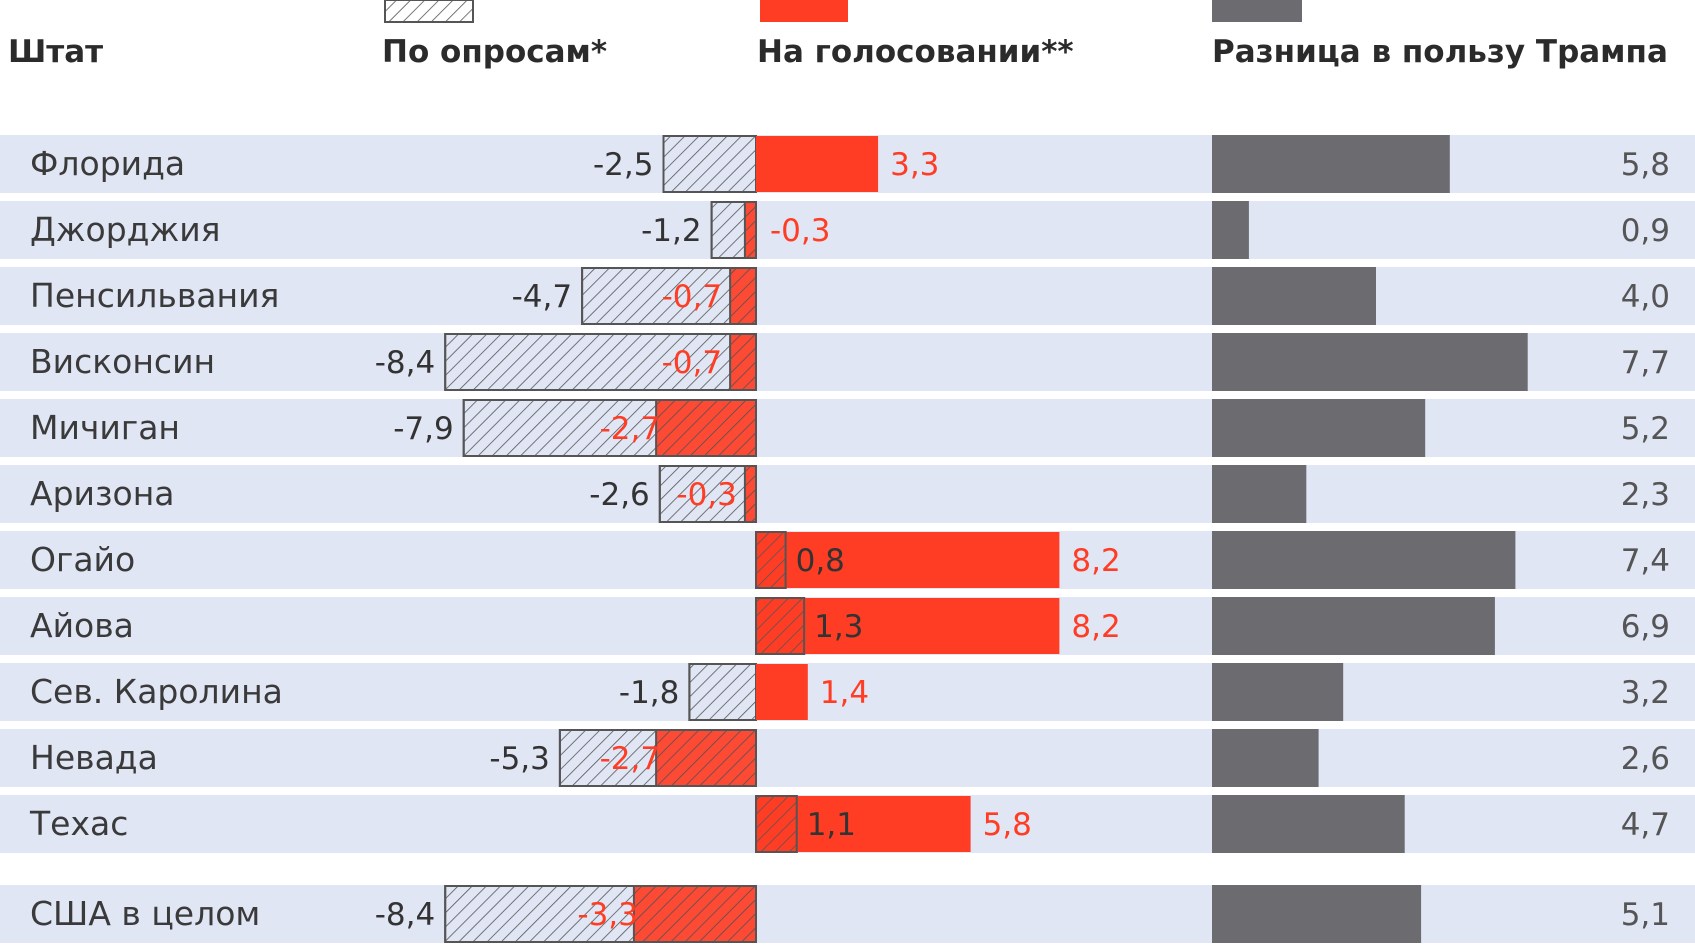 The width and height of the screenshot is (1695, 945). What do you see at coordinates (429, 11) in the screenshot?
I see `legend-swatch-polls` at bounding box center [429, 11].